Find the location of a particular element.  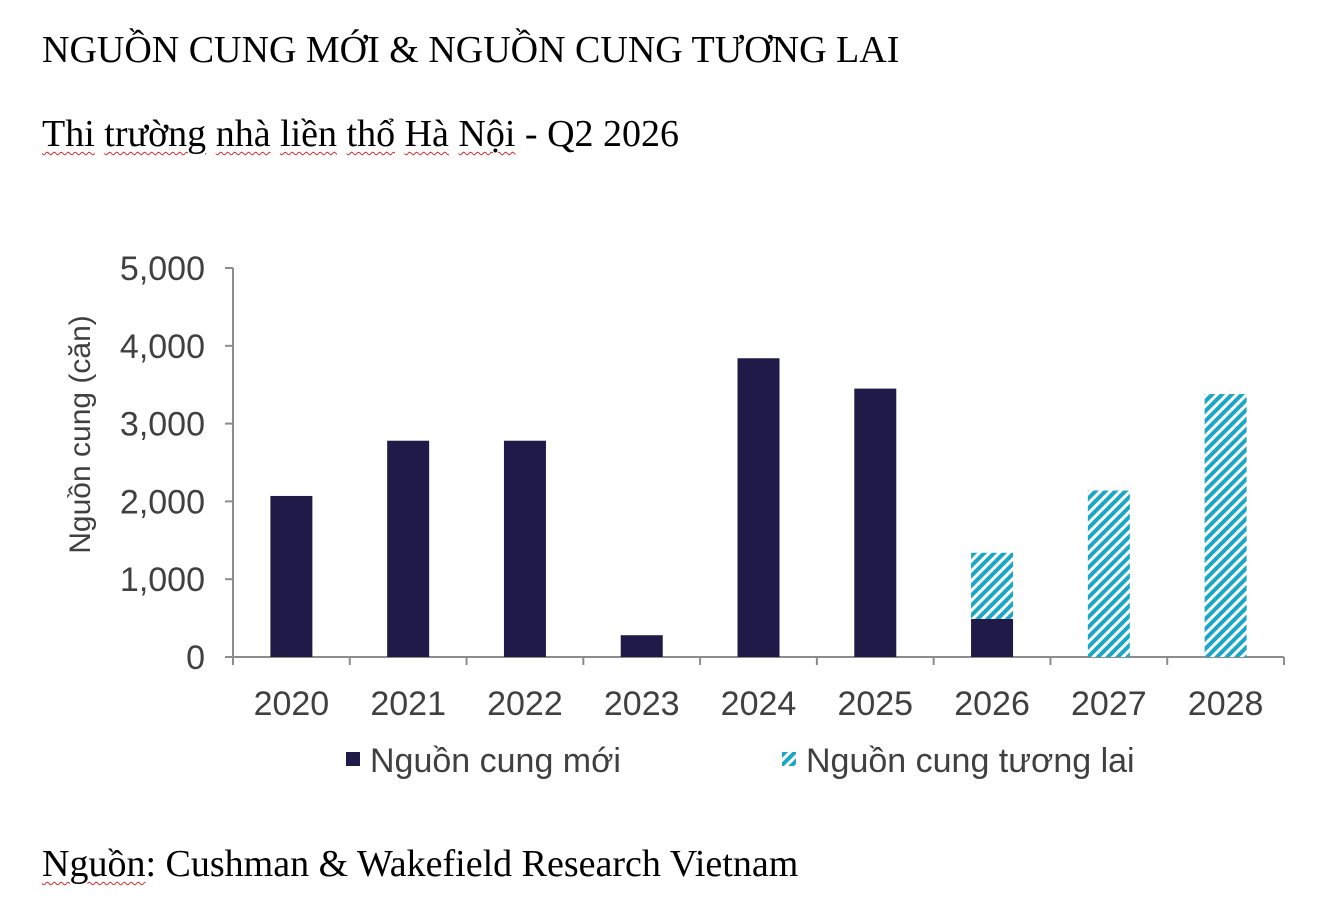

legend-new-supply-swatch is located at coordinates (353, 759).